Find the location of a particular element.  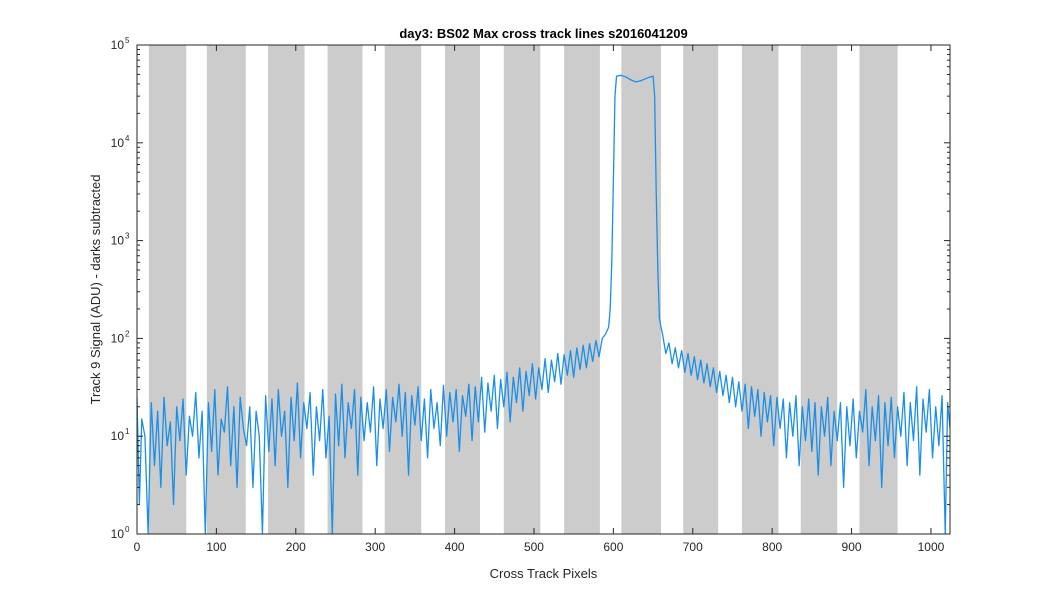

y-tick-exponent: 0 is located at coordinates (127, 529).